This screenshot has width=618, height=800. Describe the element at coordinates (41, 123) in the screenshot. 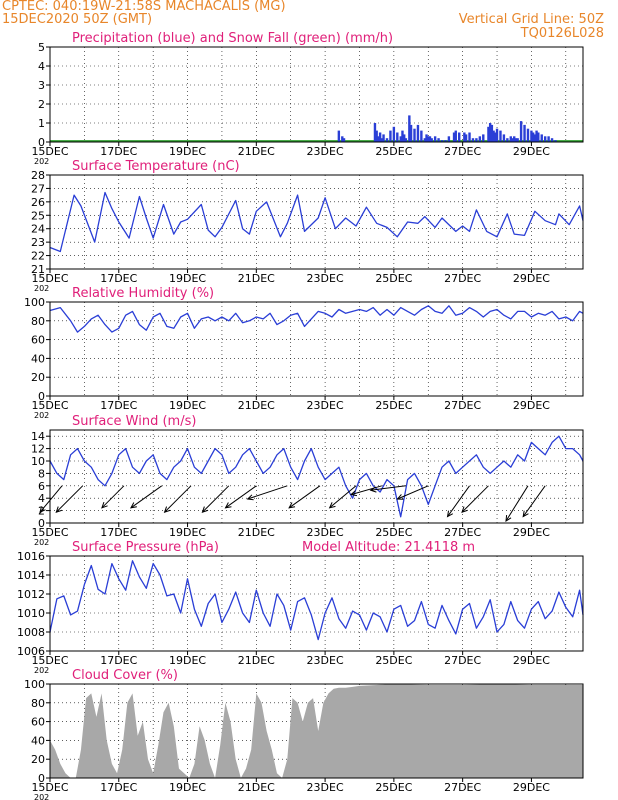

I see `y-tick-label: 1` at that location.